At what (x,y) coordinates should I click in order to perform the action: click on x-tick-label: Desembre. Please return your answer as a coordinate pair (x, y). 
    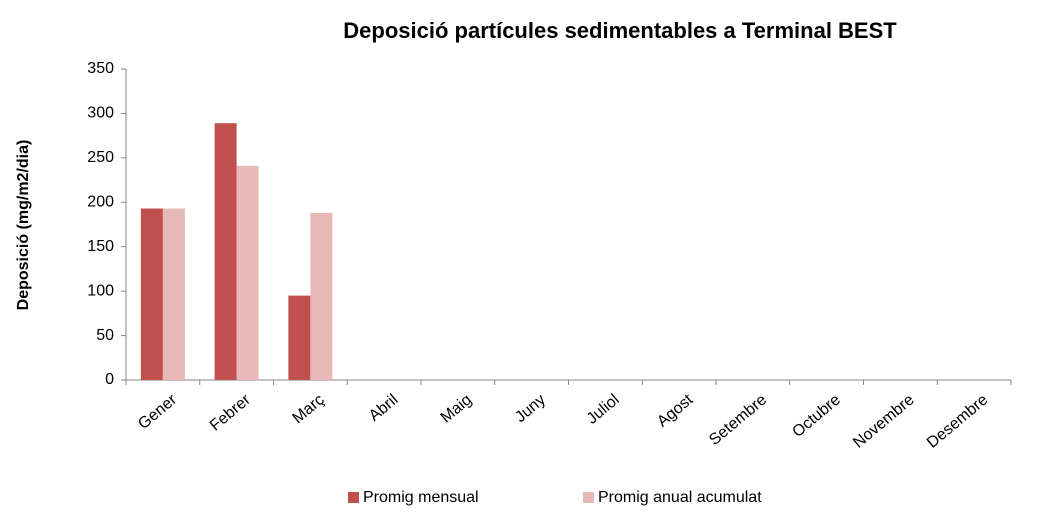
    Looking at the image, I should click on (958, 421).